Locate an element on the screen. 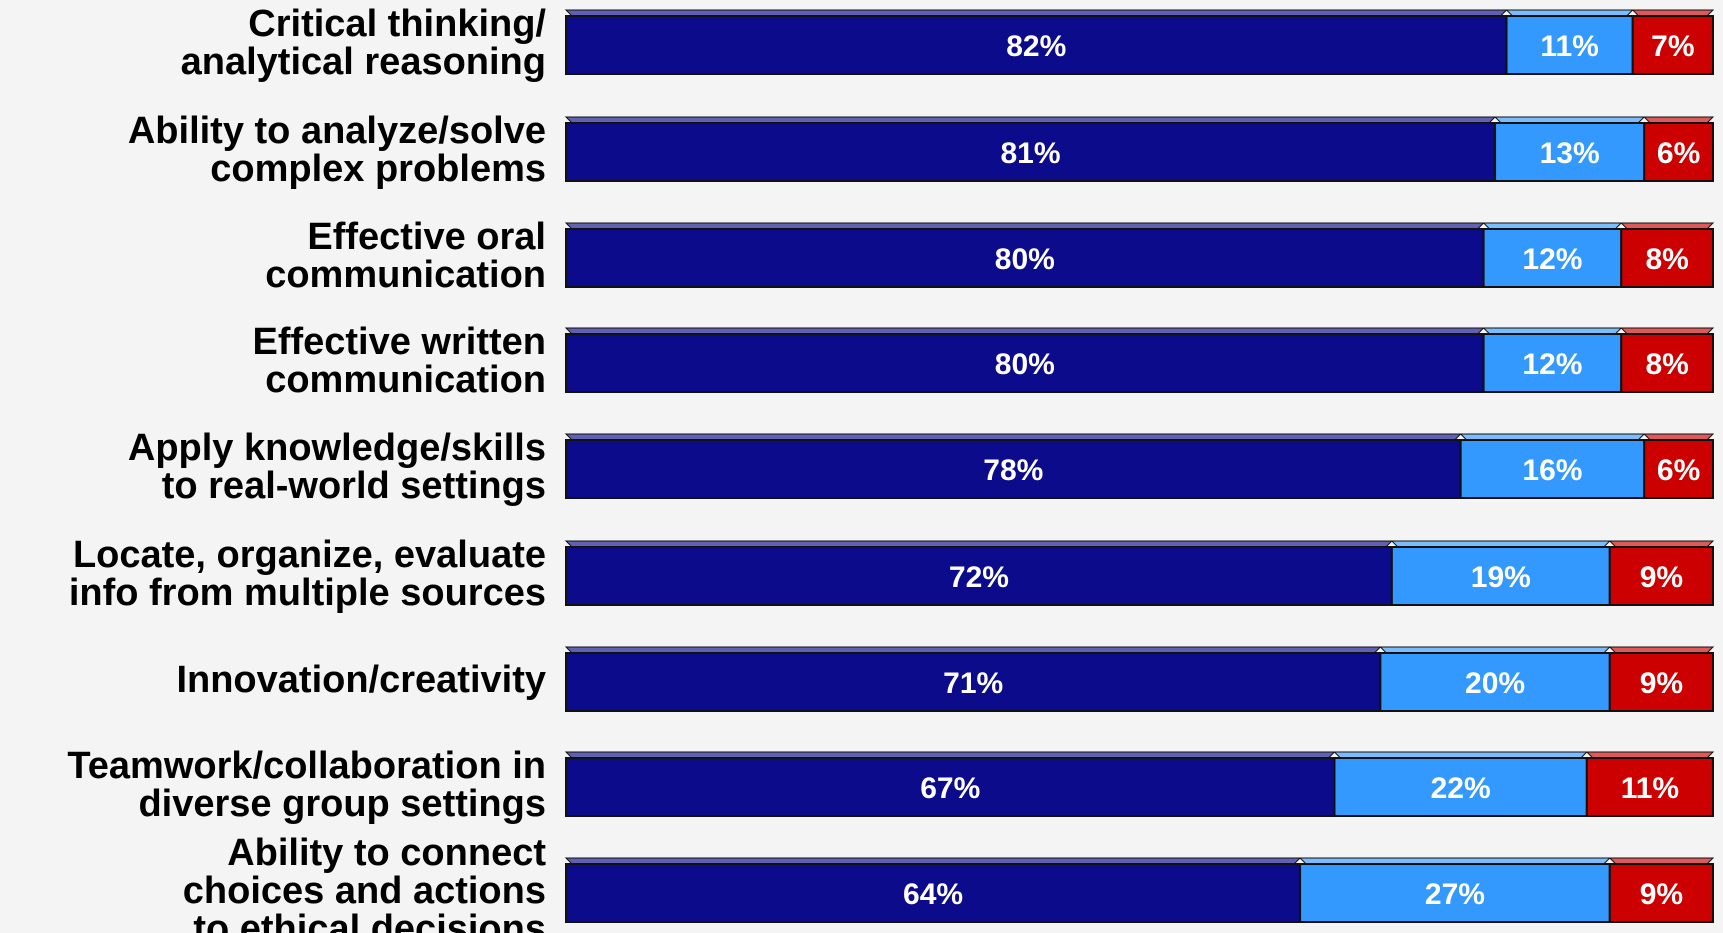 This screenshot has height=933, width=1723. category-label-line: Effective written is located at coordinates (399, 342).